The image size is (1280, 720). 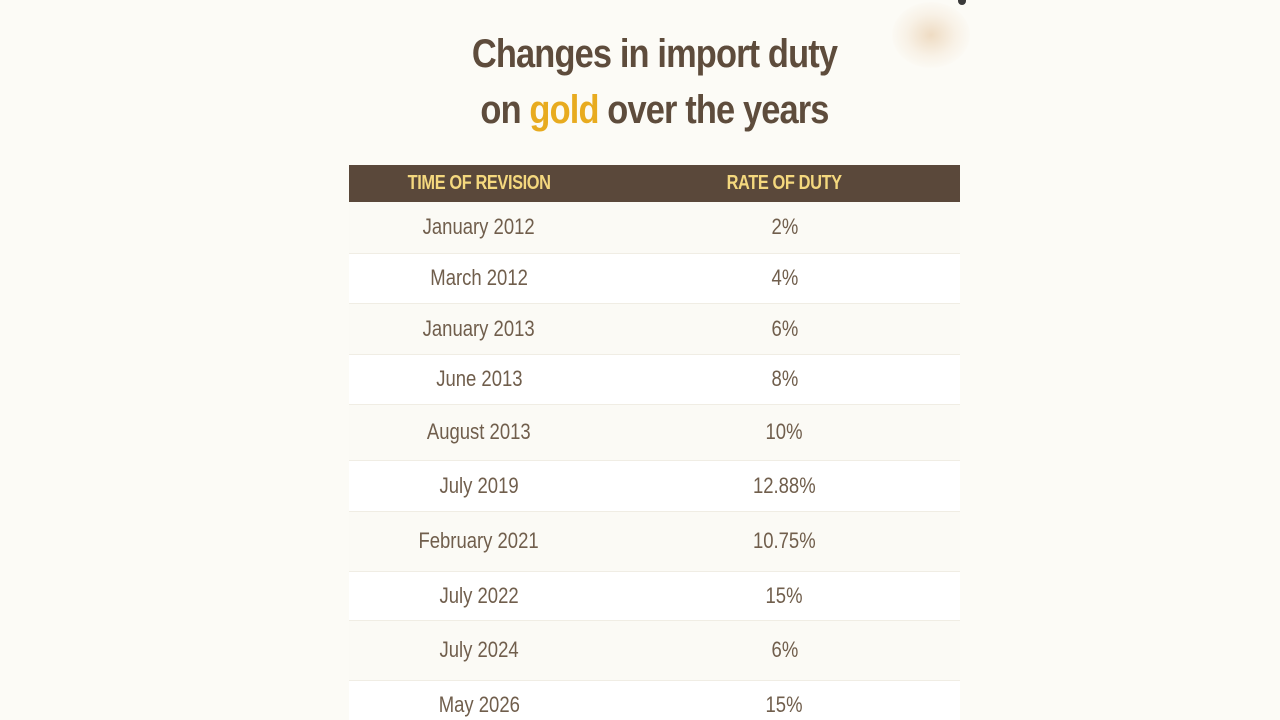 I want to click on time-cell: January 2012, so click(x=479, y=228).